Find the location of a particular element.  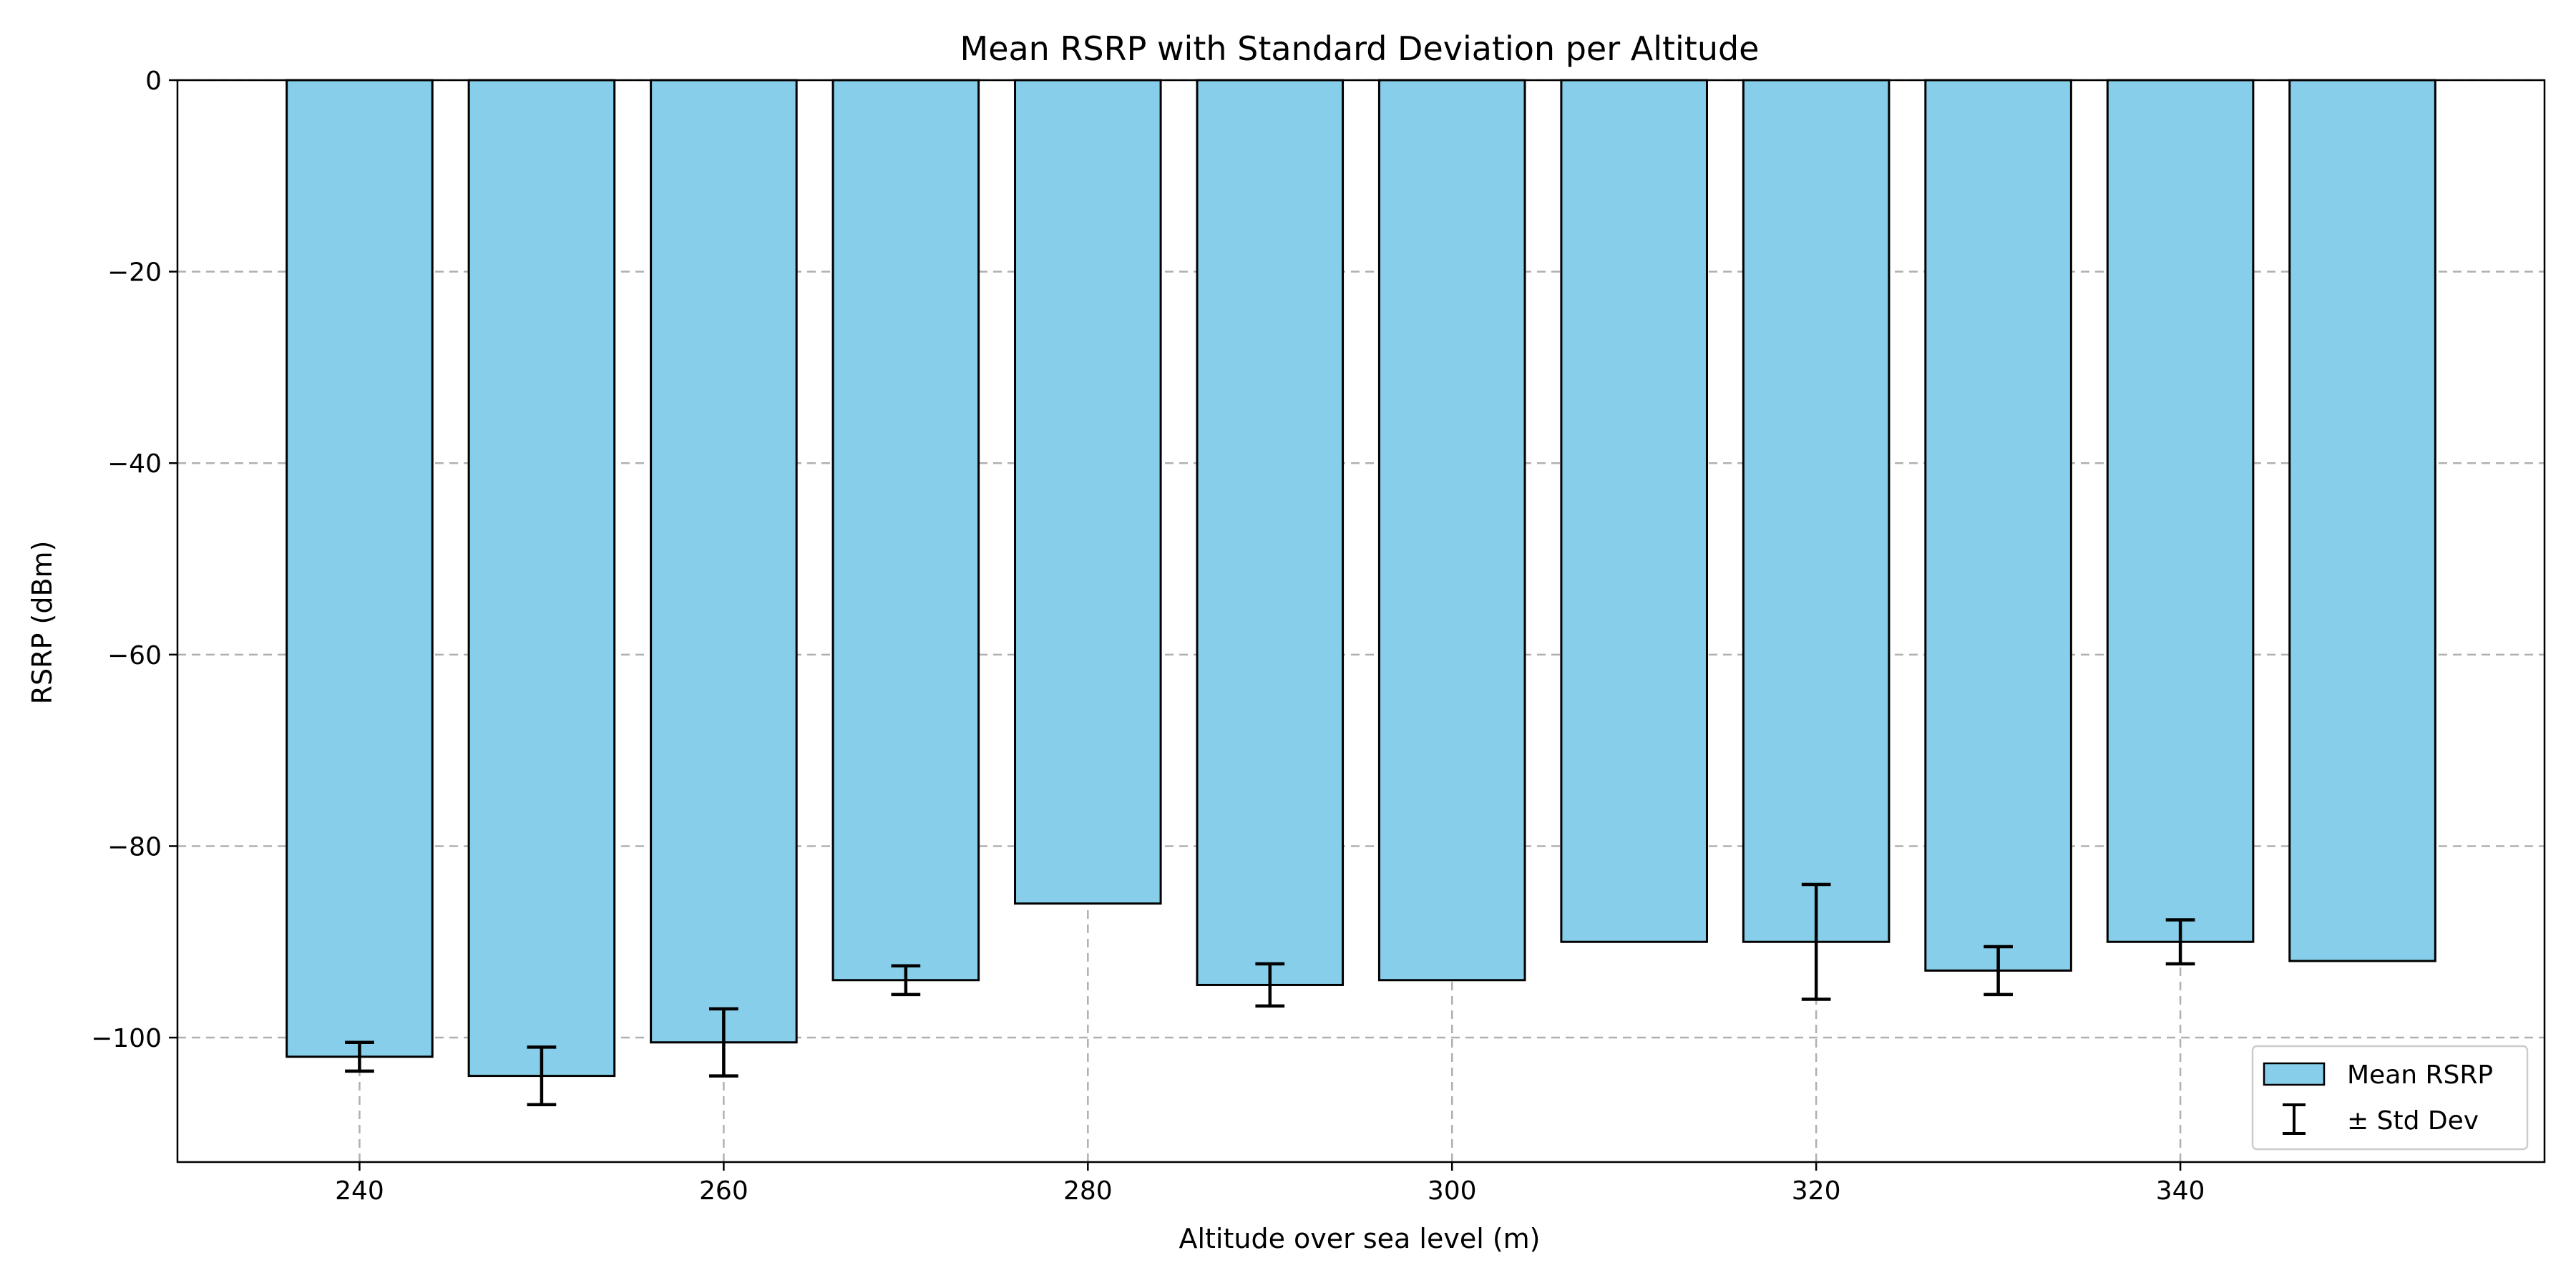

y-tick-label: −20 is located at coordinates (134, 273).